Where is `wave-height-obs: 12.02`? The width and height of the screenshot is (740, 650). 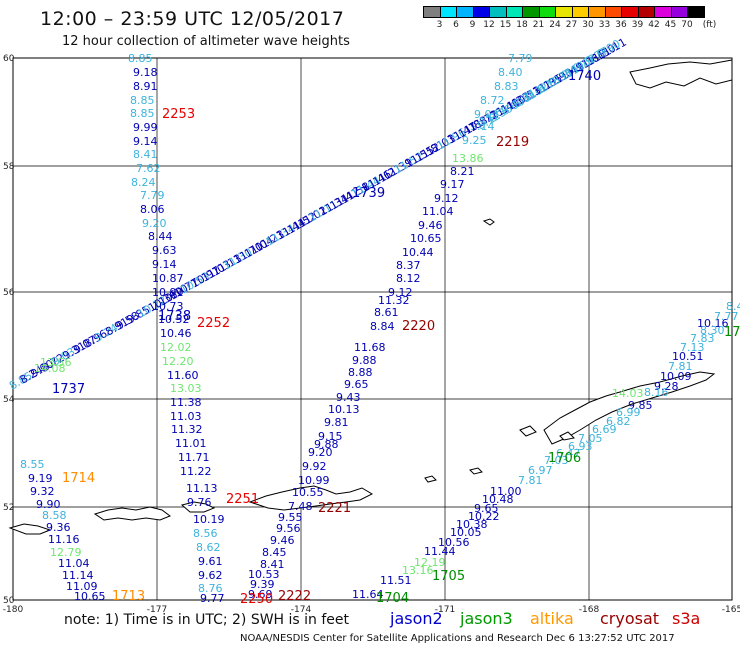 wave-height-obs: 12.02 is located at coordinates (176, 347).